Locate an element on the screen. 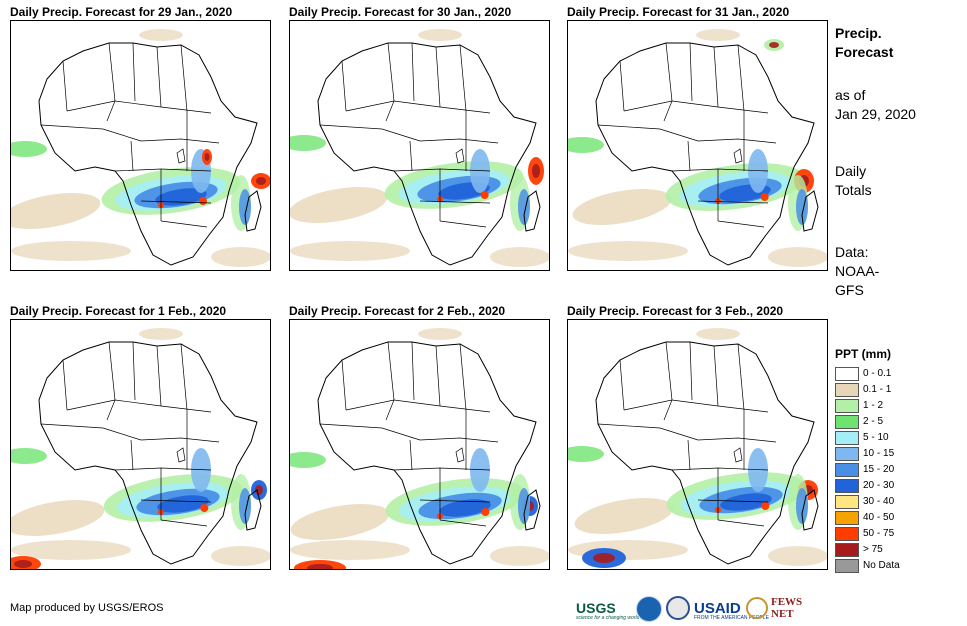 This screenshot has width=967, height=626. legend-title: PPT (mm) is located at coordinates (863, 354).